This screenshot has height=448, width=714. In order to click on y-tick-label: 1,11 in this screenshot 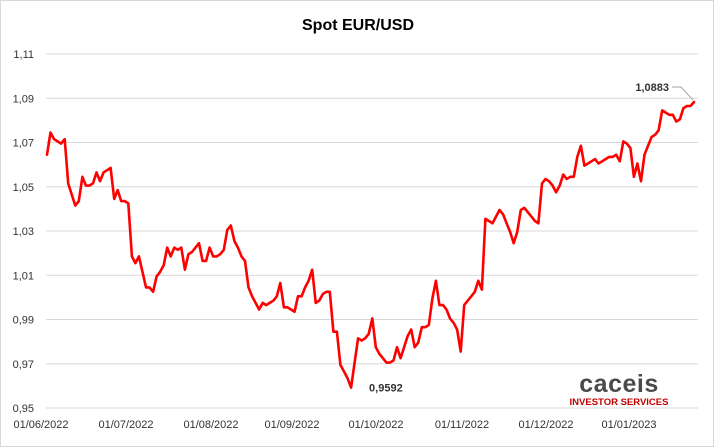, I will do `click(23, 55)`.